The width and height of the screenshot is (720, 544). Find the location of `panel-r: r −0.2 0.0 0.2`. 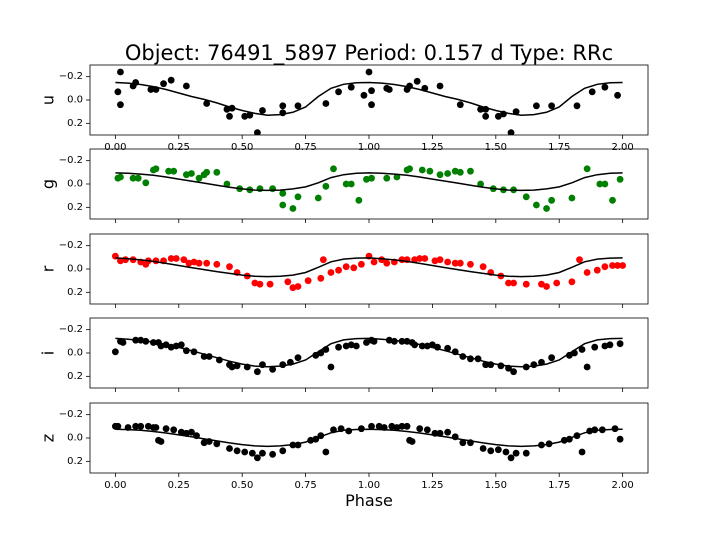

panel-r: r −0.2 0.0 0.2 is located at coordinates (344, 270).